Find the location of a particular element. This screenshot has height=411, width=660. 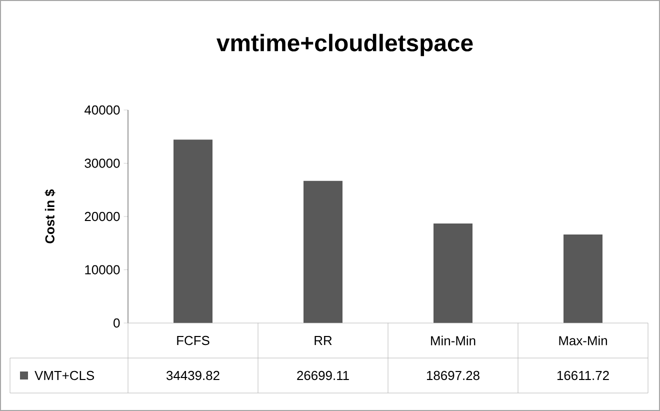

y-tick-label: 20000 is located at coordinates (102, 217).